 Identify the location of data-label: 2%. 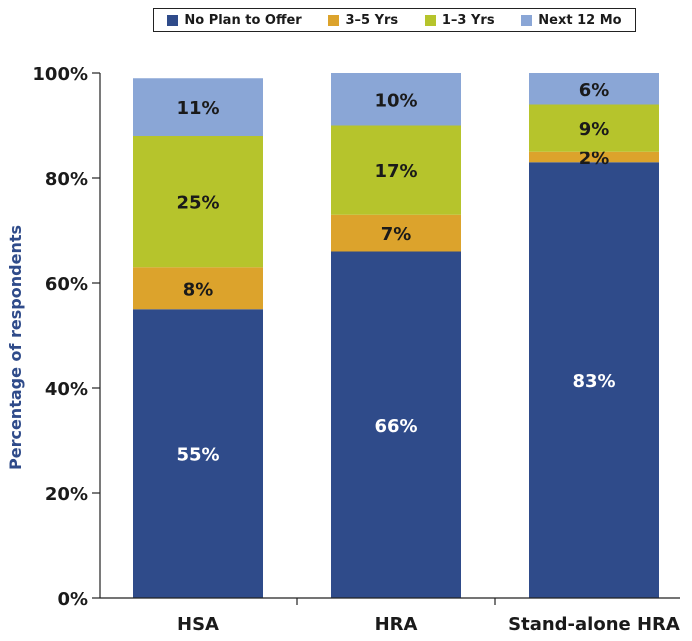
(594, 158).